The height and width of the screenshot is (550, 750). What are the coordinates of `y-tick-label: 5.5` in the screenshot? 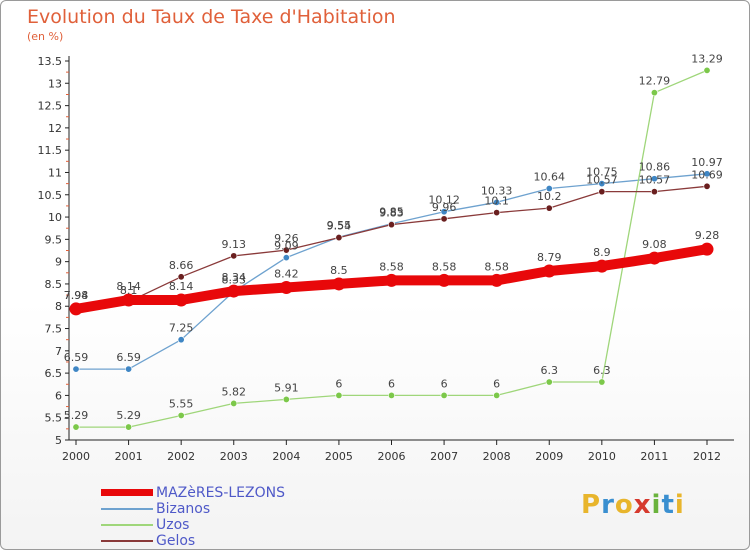 It's located at (54, 418).